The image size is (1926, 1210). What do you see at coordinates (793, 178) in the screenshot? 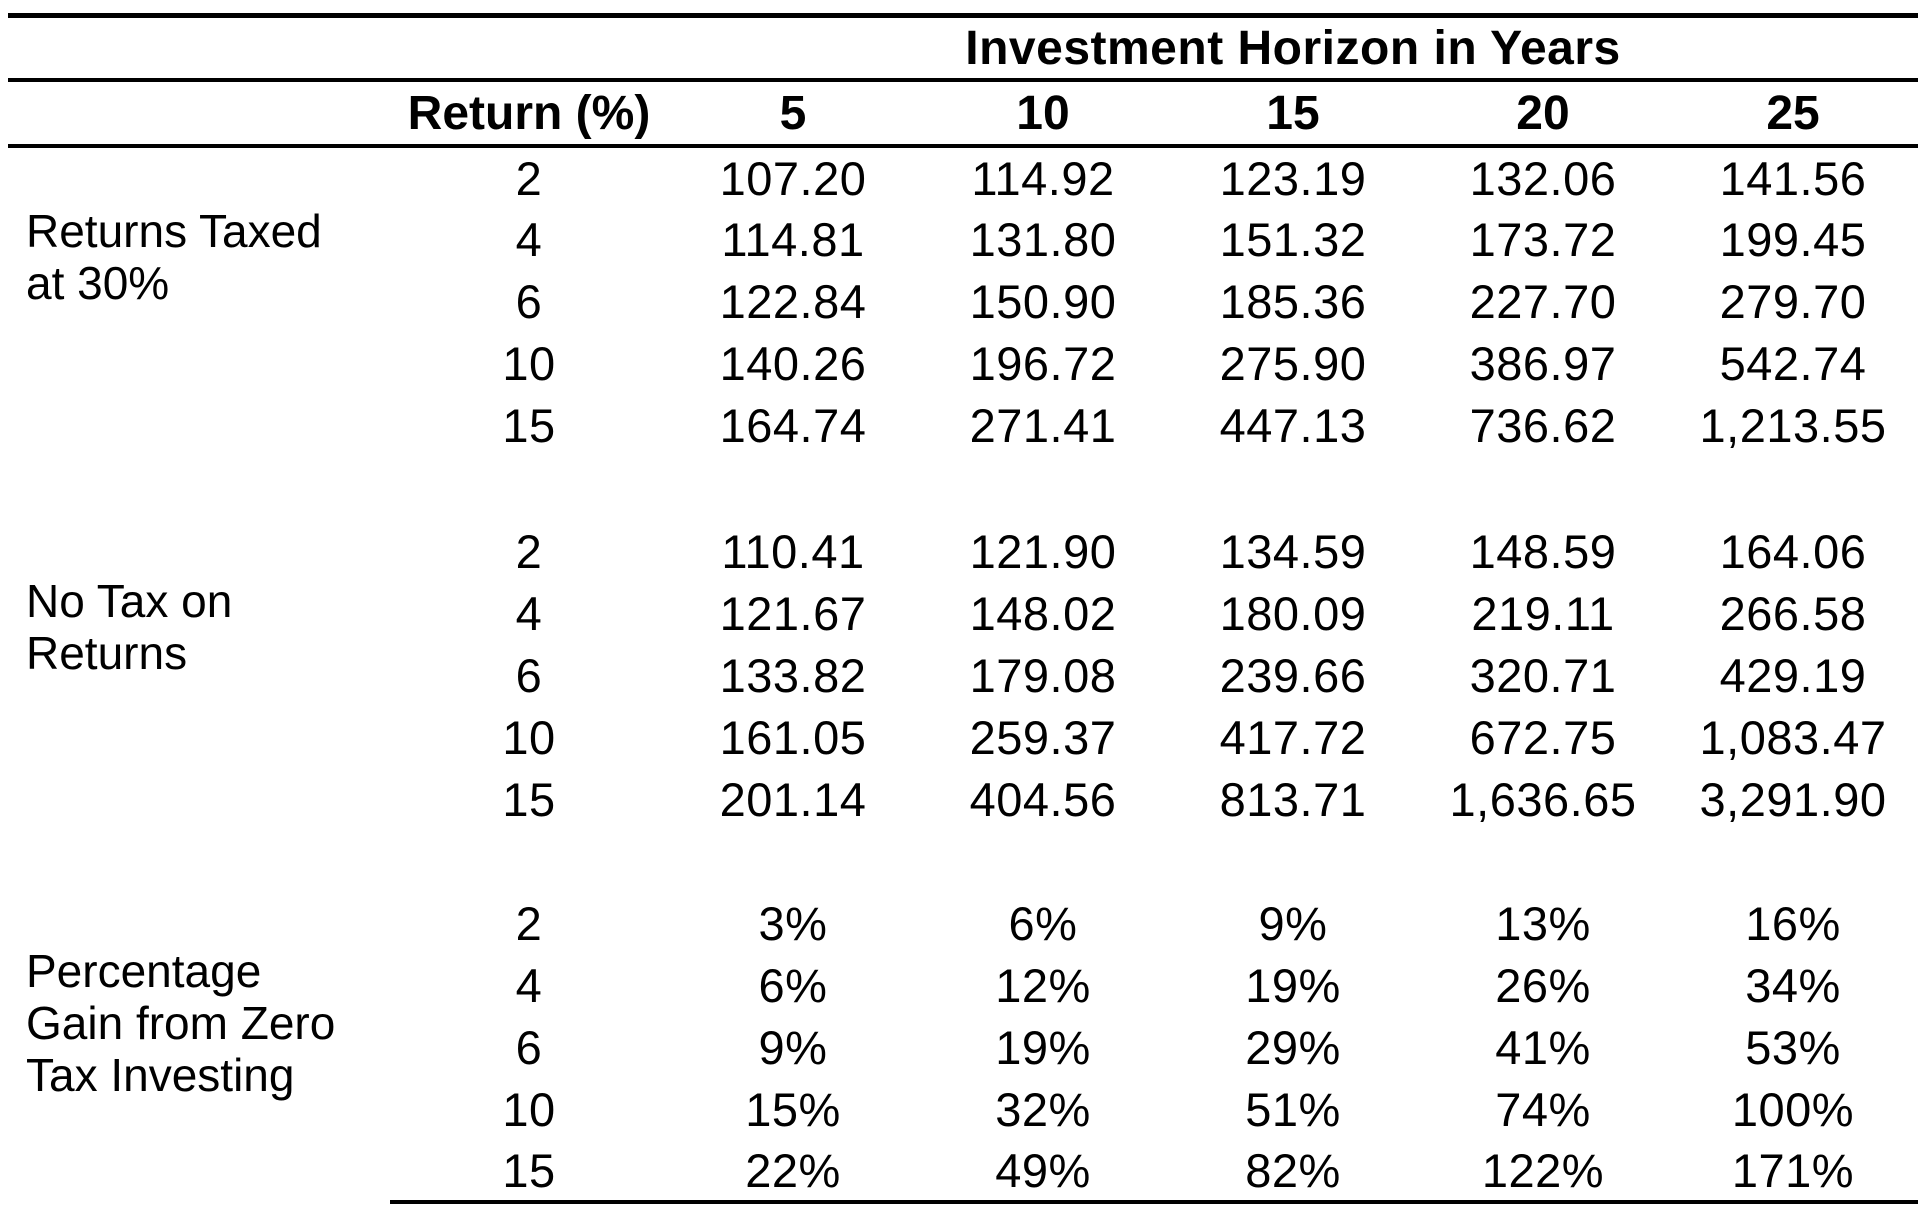
I see `data-cell: 107.20` at bounding box center [793, 178].